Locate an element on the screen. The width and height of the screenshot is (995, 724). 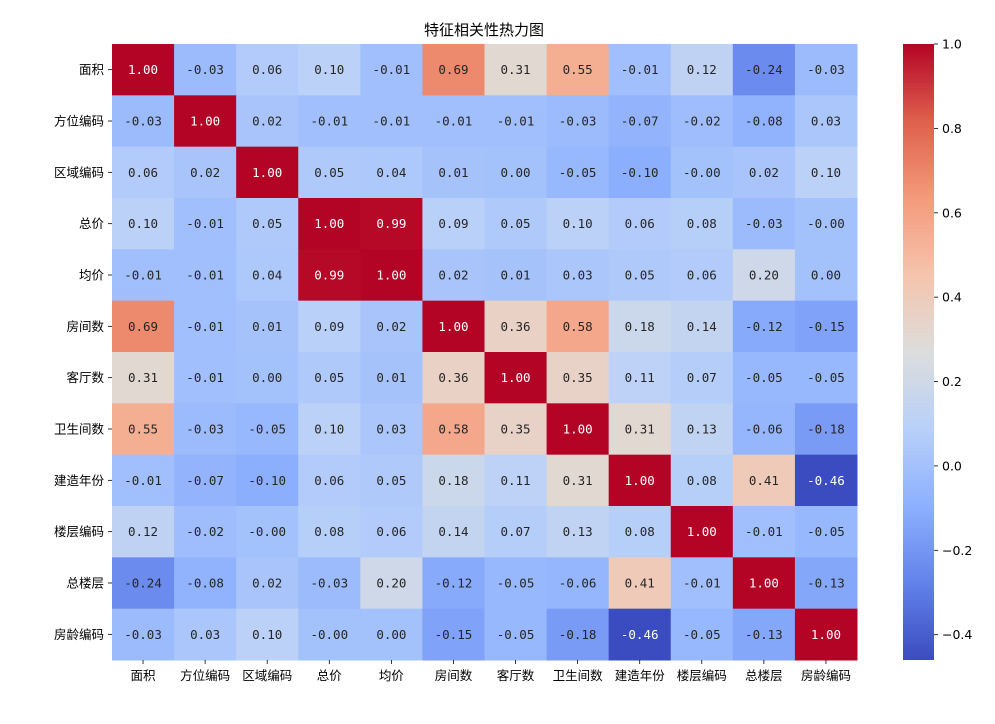
cell-value-label: 0.08 is located at coordinates (702, 223).